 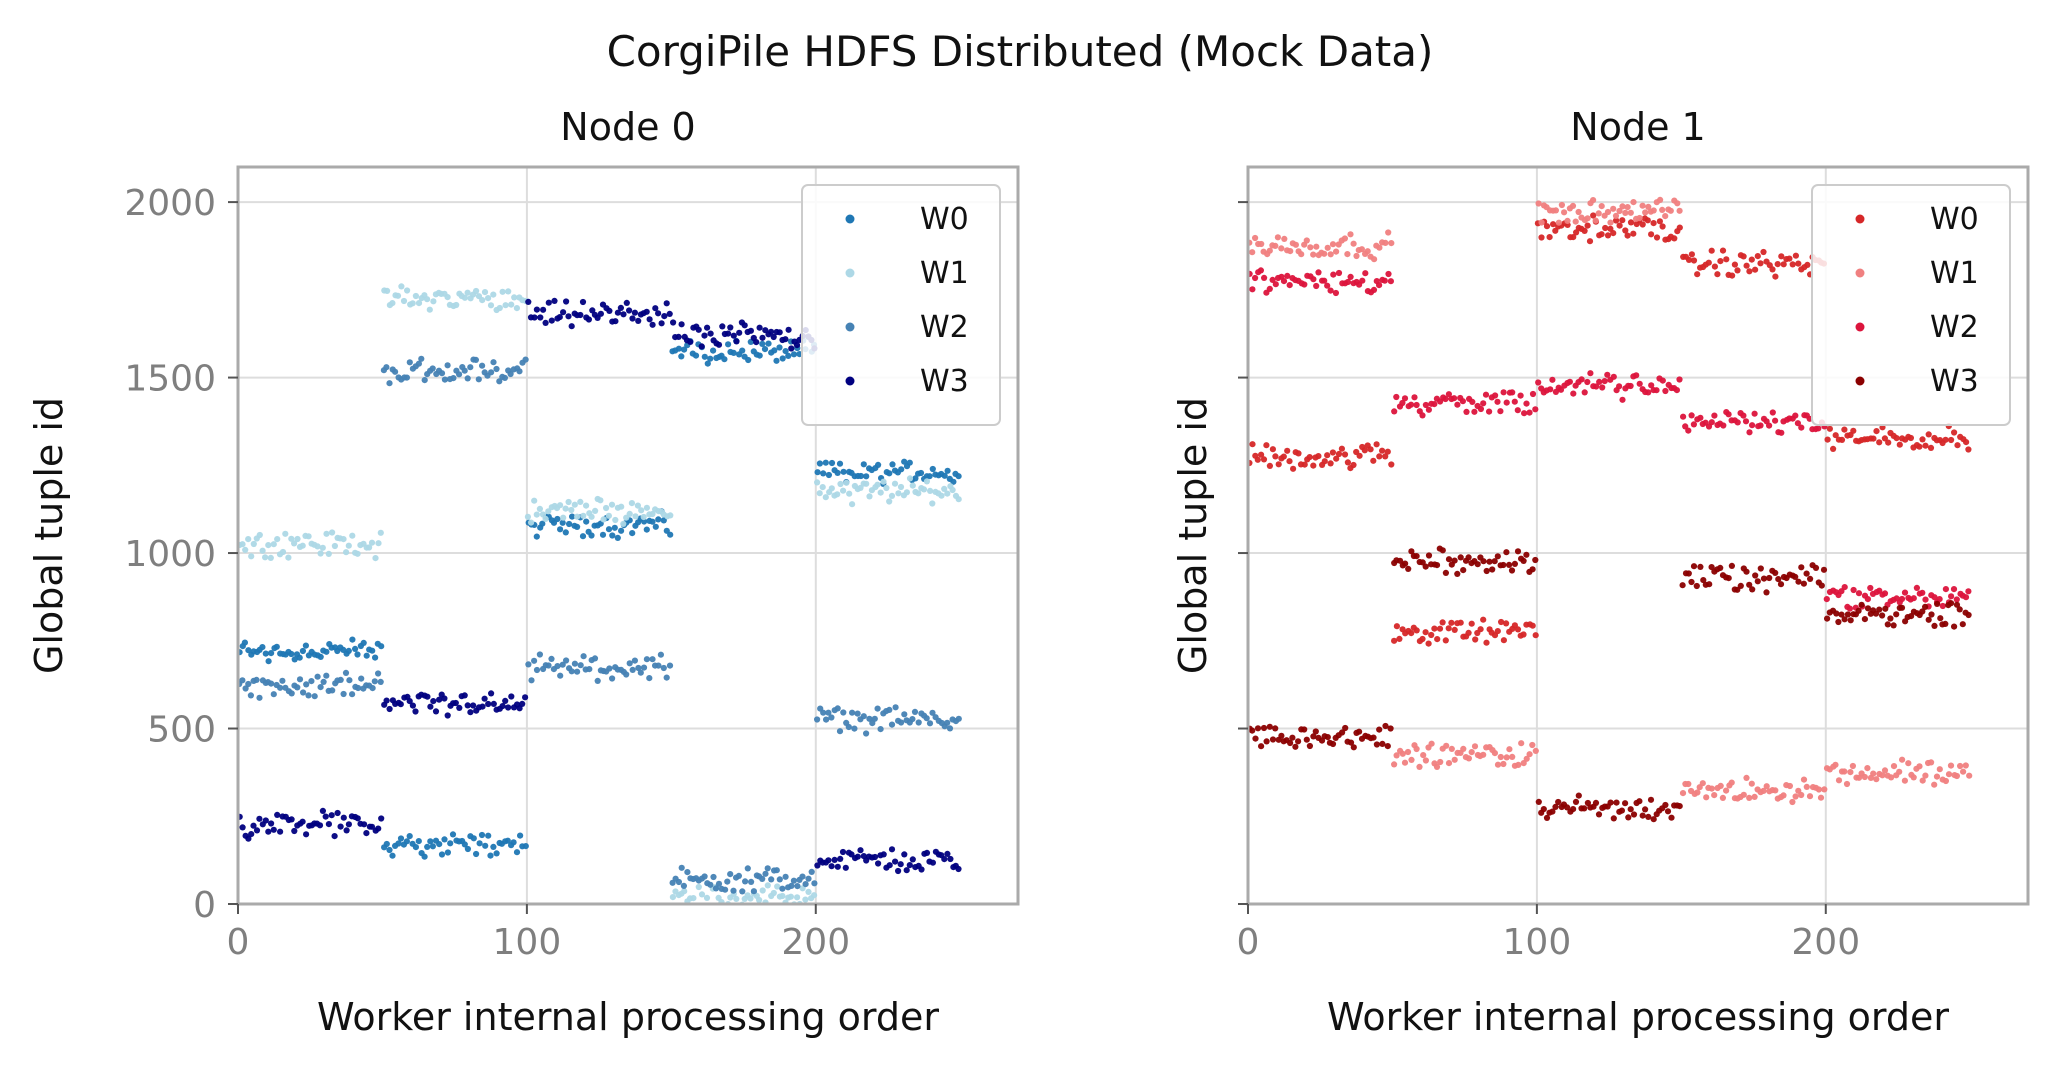 I want to click on y-tick-label: 0, so click(x=204, y=905).